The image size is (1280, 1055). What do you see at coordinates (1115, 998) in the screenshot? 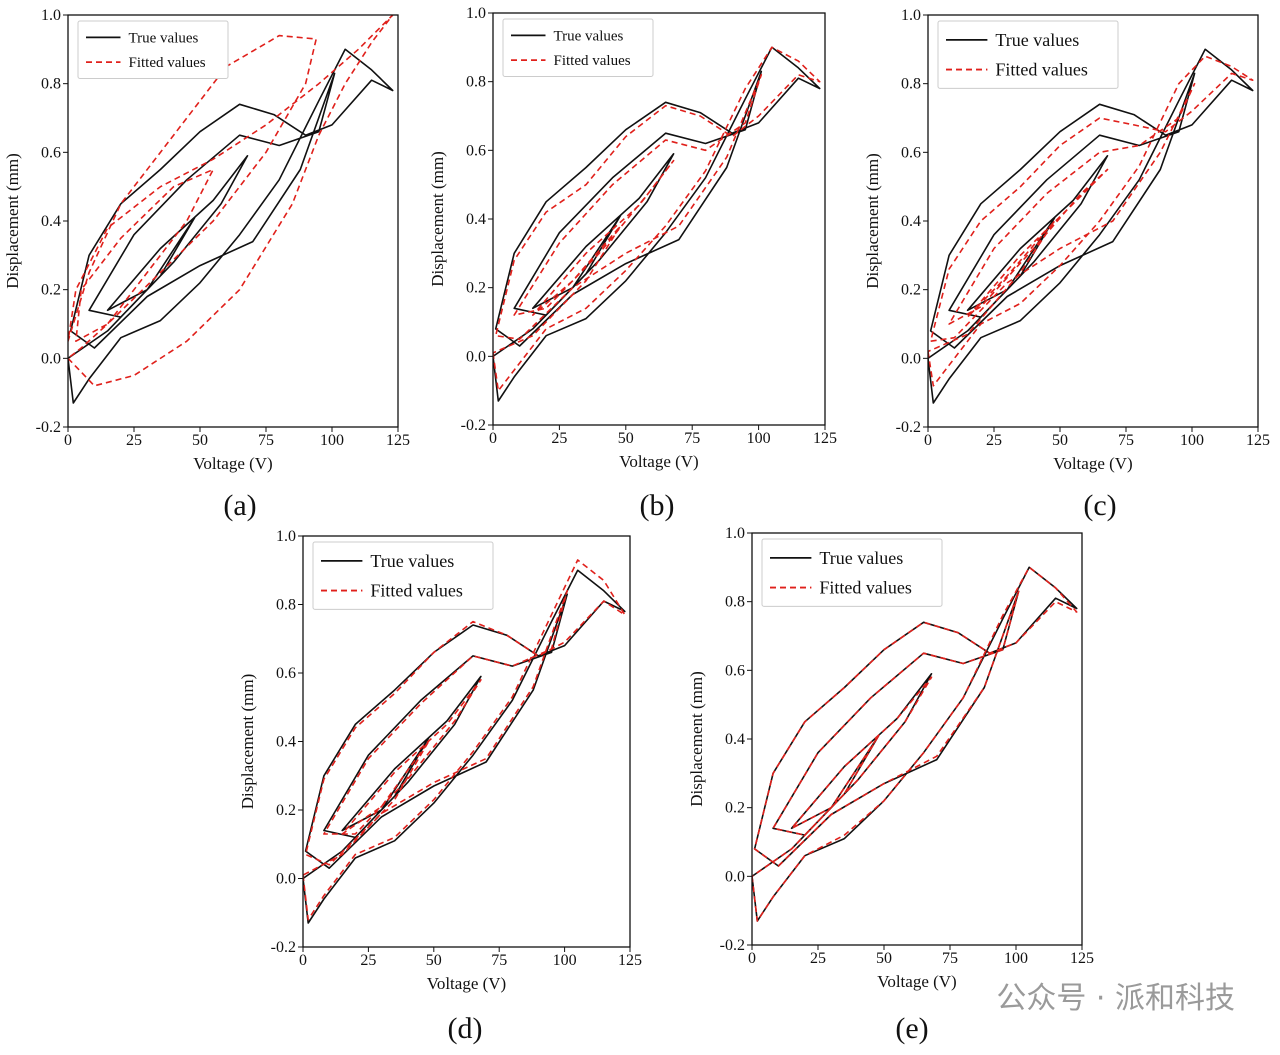
I see `watermark: 公众号 · 派和科技` at bounding box center [1115, 998].